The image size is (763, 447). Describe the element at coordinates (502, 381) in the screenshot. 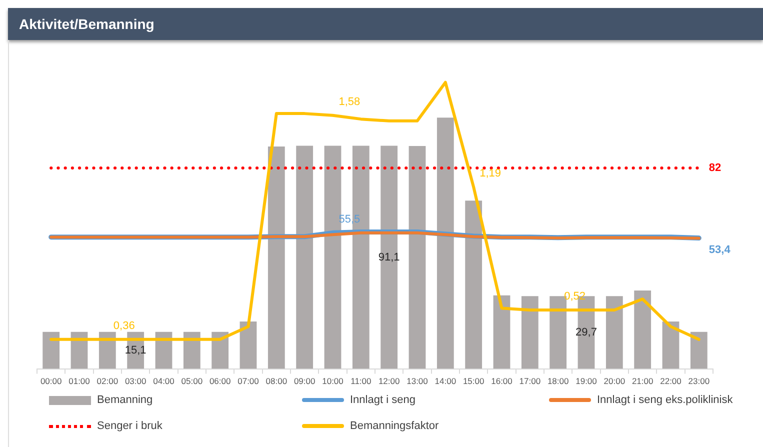

I see `x-tick-label: 16:00` at that location.